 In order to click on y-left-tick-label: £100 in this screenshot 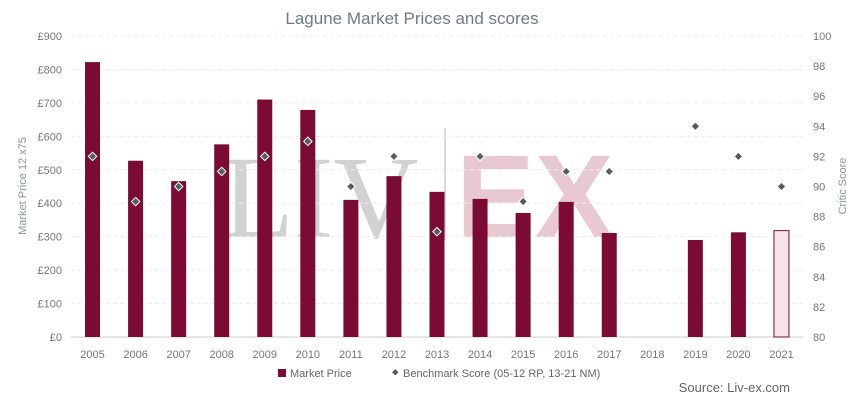, I will do `click(50, 305)`.